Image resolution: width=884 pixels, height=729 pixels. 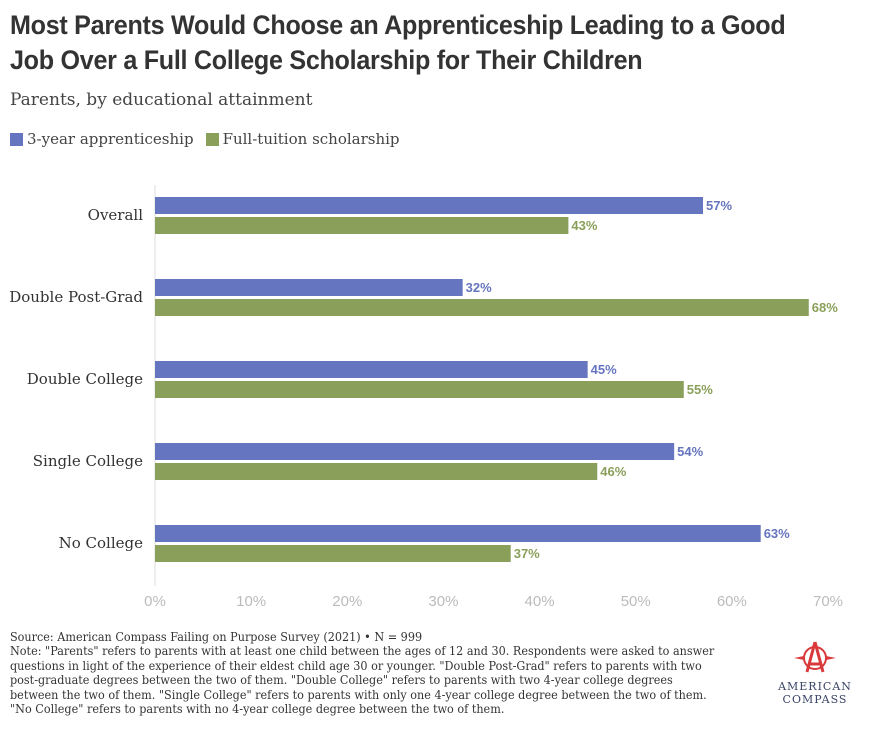 What do you see at coordinates (88, 461) in the screenshot?
I see `category-label: Single College` at bounding box center [88, 461].